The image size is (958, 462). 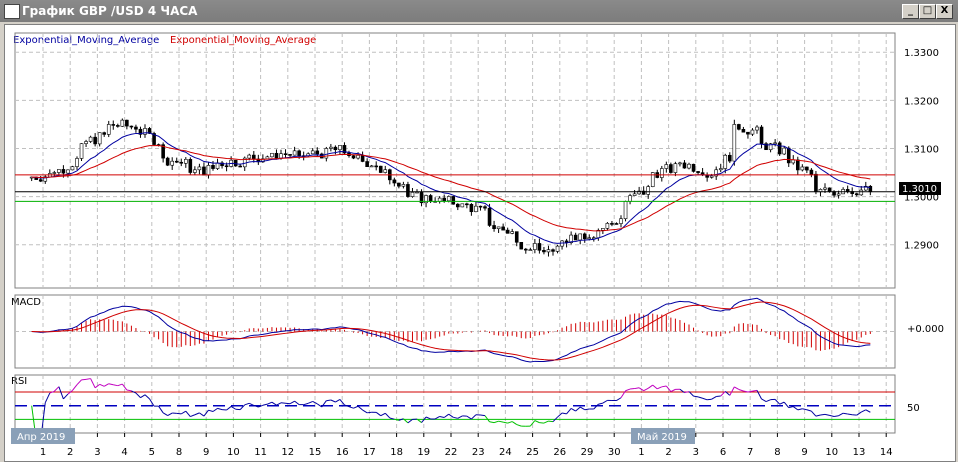 What do you see at coordinates (70, 452) in the screenshot?
I see `x-axis-label: 2` at bounding box center [70, 452].